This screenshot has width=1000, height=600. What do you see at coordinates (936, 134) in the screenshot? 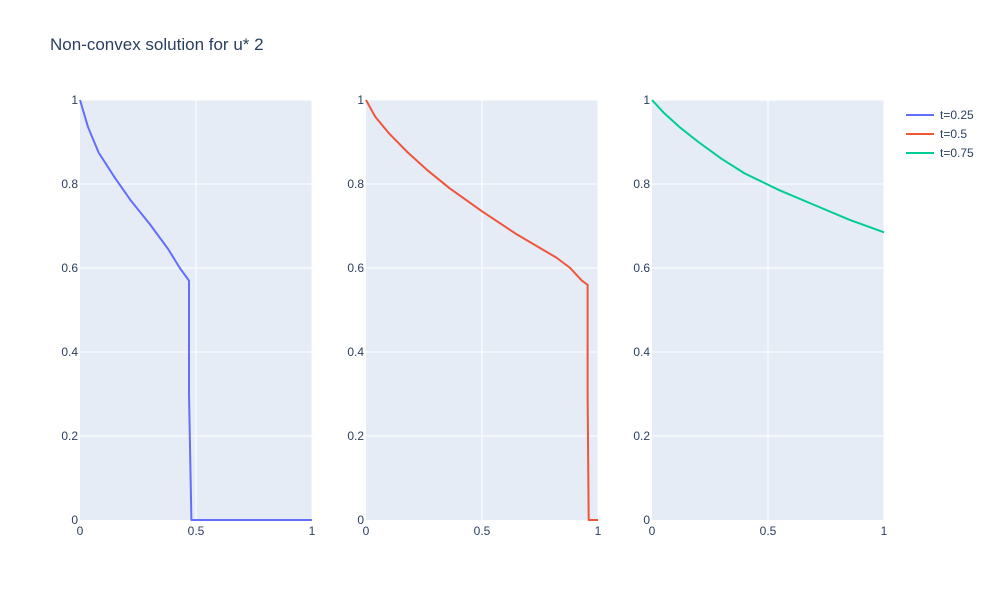
I see `legend-item-t=0.5: t=0.5` at bounding box center [936, 134].